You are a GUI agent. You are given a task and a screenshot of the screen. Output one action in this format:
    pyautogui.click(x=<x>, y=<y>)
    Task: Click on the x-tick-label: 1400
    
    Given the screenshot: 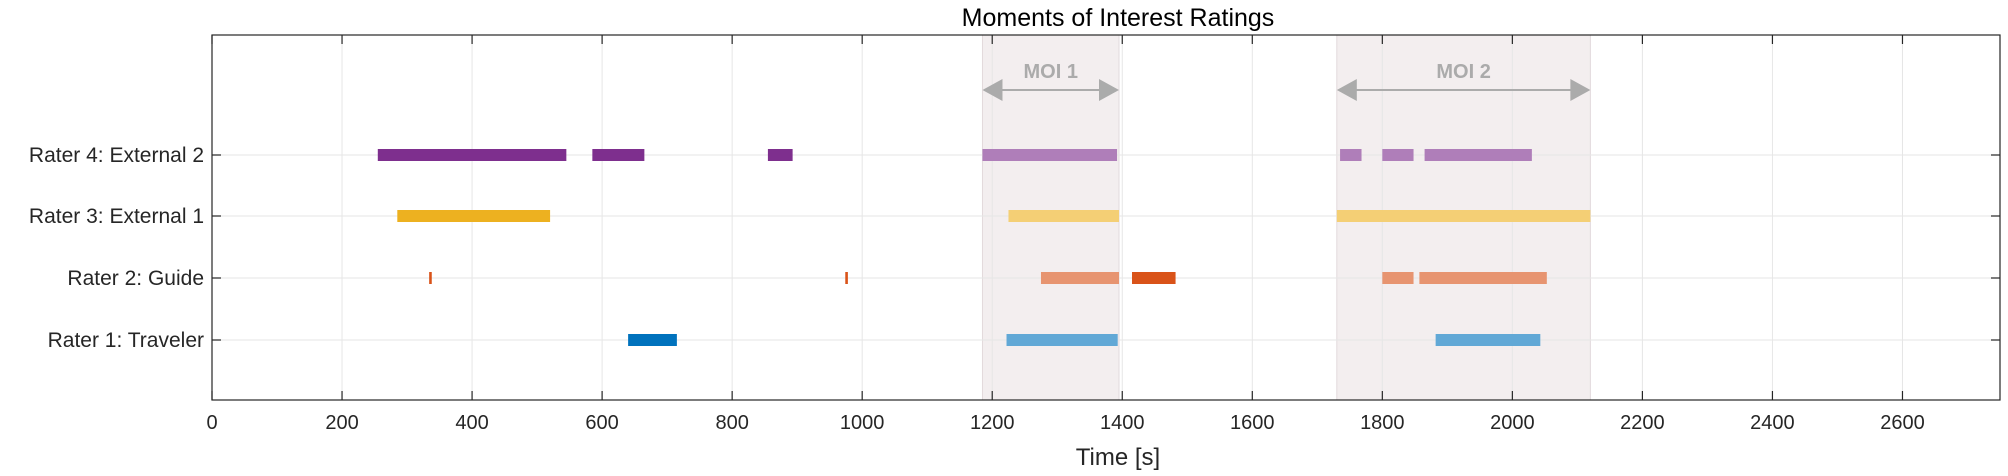 What is the action you would take?
    pyautogui.click(x=1122, y=423)
    